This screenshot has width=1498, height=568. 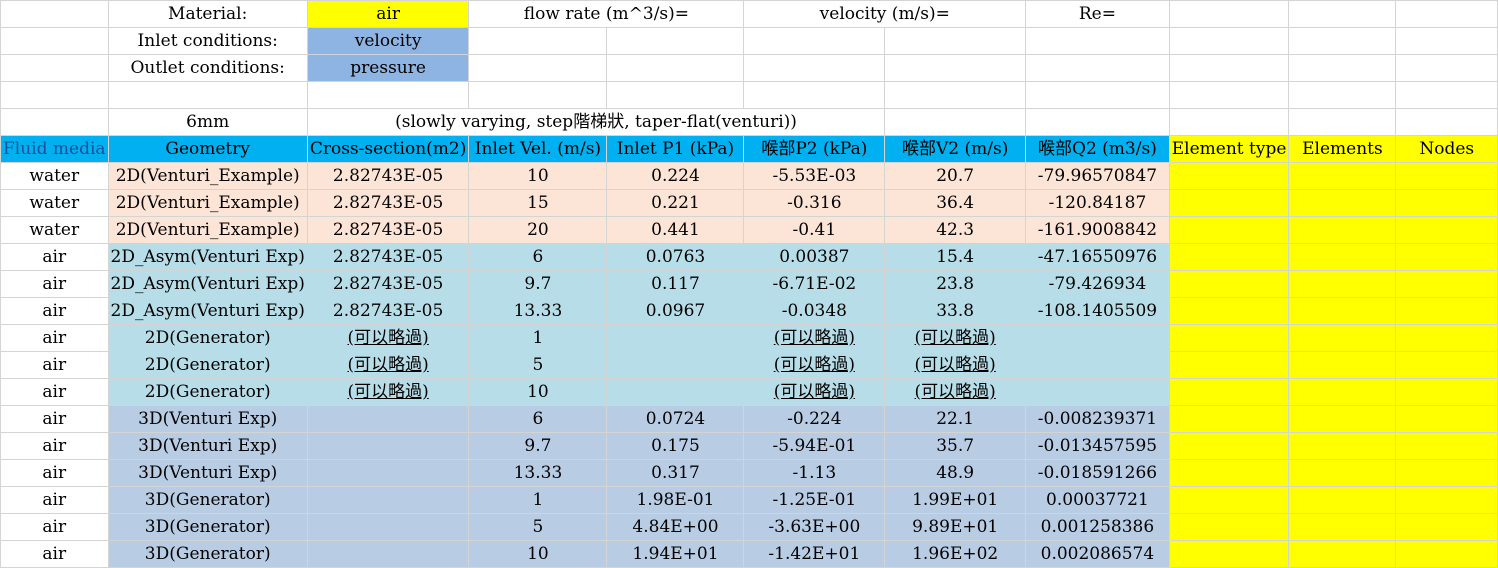 I want to click on inlet-velocity-cell: 1, so click(x=538, y=500).